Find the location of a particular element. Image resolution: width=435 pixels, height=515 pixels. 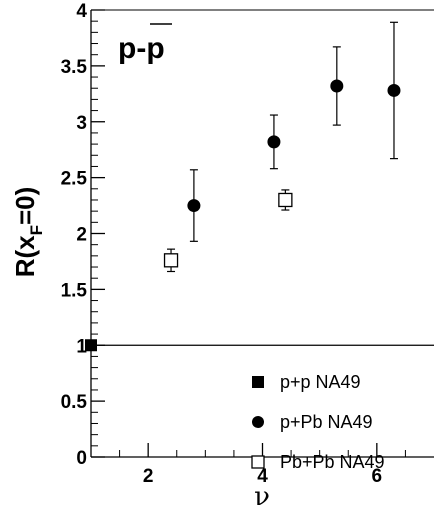

annotation-label: p-p is located at coordinates (141, 48).